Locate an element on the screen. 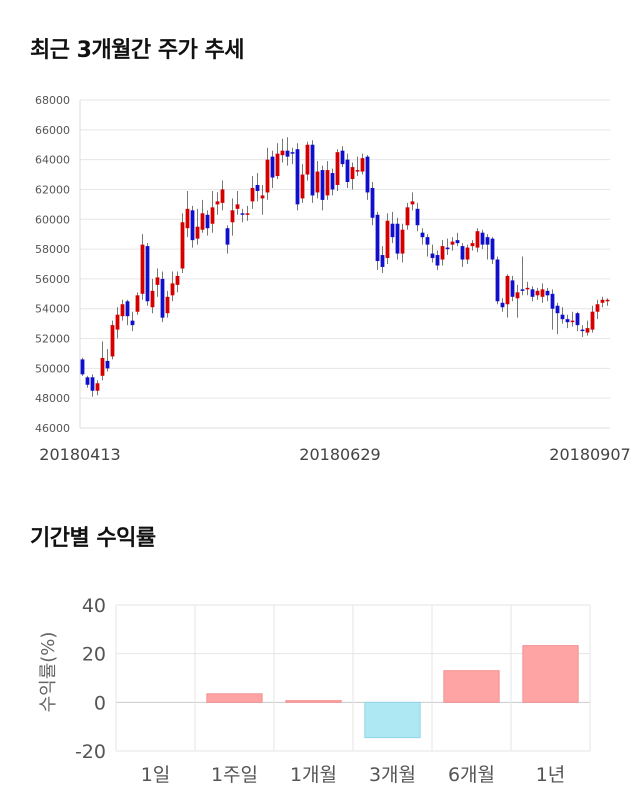 The image size is (640, 810). returns-y-tick-label: 0 is located at coordinates (100, 703).